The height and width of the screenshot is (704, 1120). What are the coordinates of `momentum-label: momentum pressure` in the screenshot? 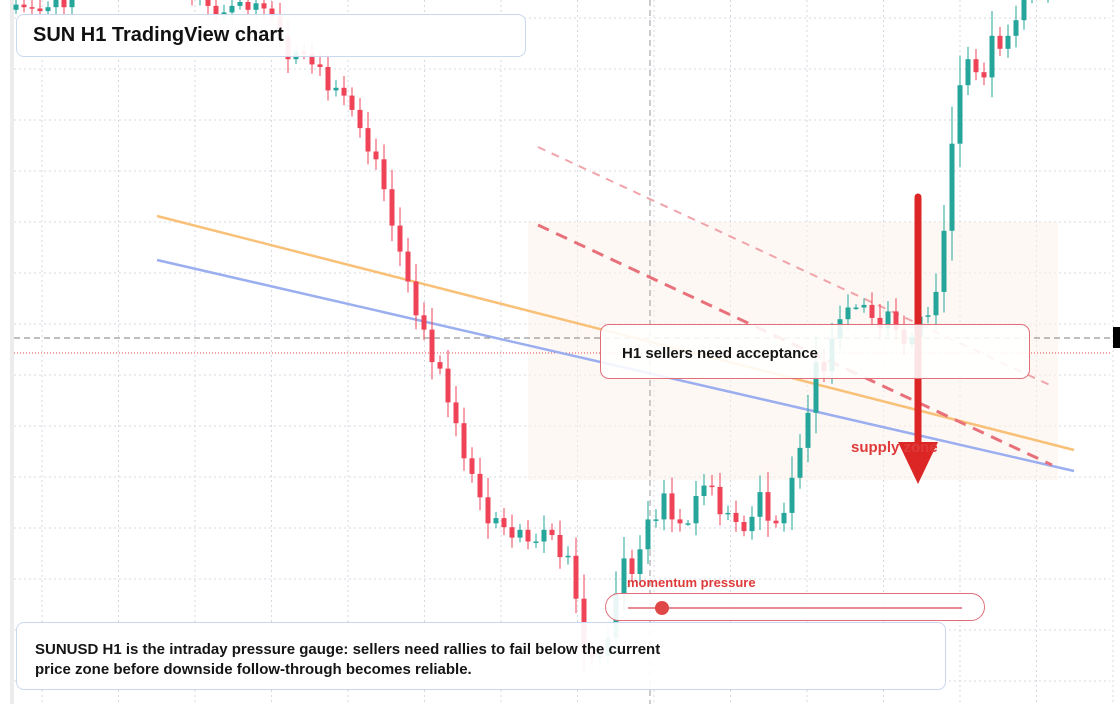 It's located at (691, 582).